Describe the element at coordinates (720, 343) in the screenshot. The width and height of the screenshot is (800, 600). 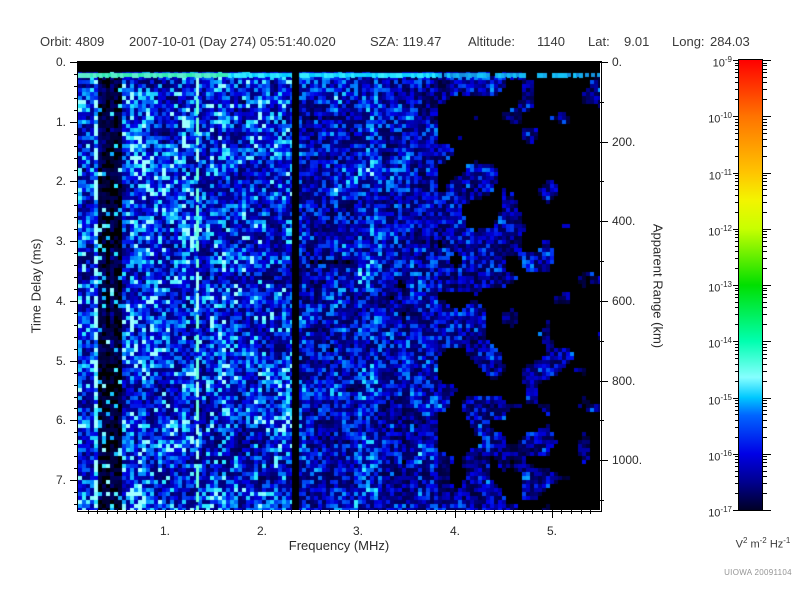
I see `colorbar-tick-label: 10-14` at that location.